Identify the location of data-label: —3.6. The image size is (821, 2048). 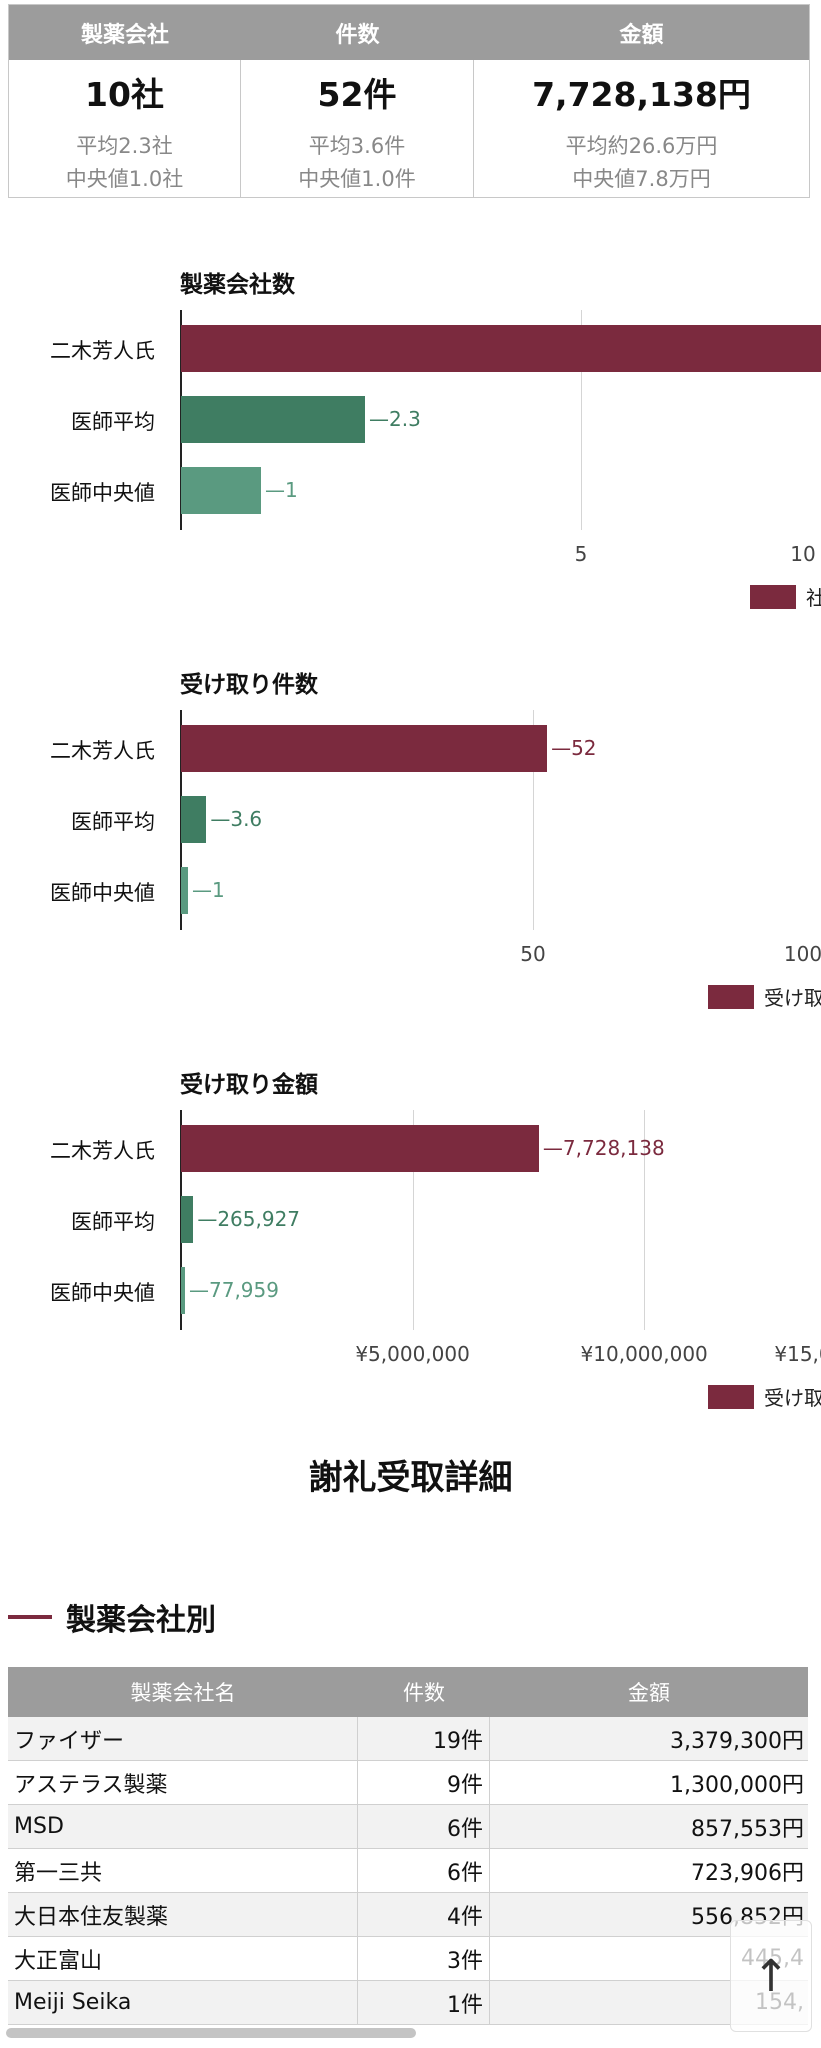
(236, 819).